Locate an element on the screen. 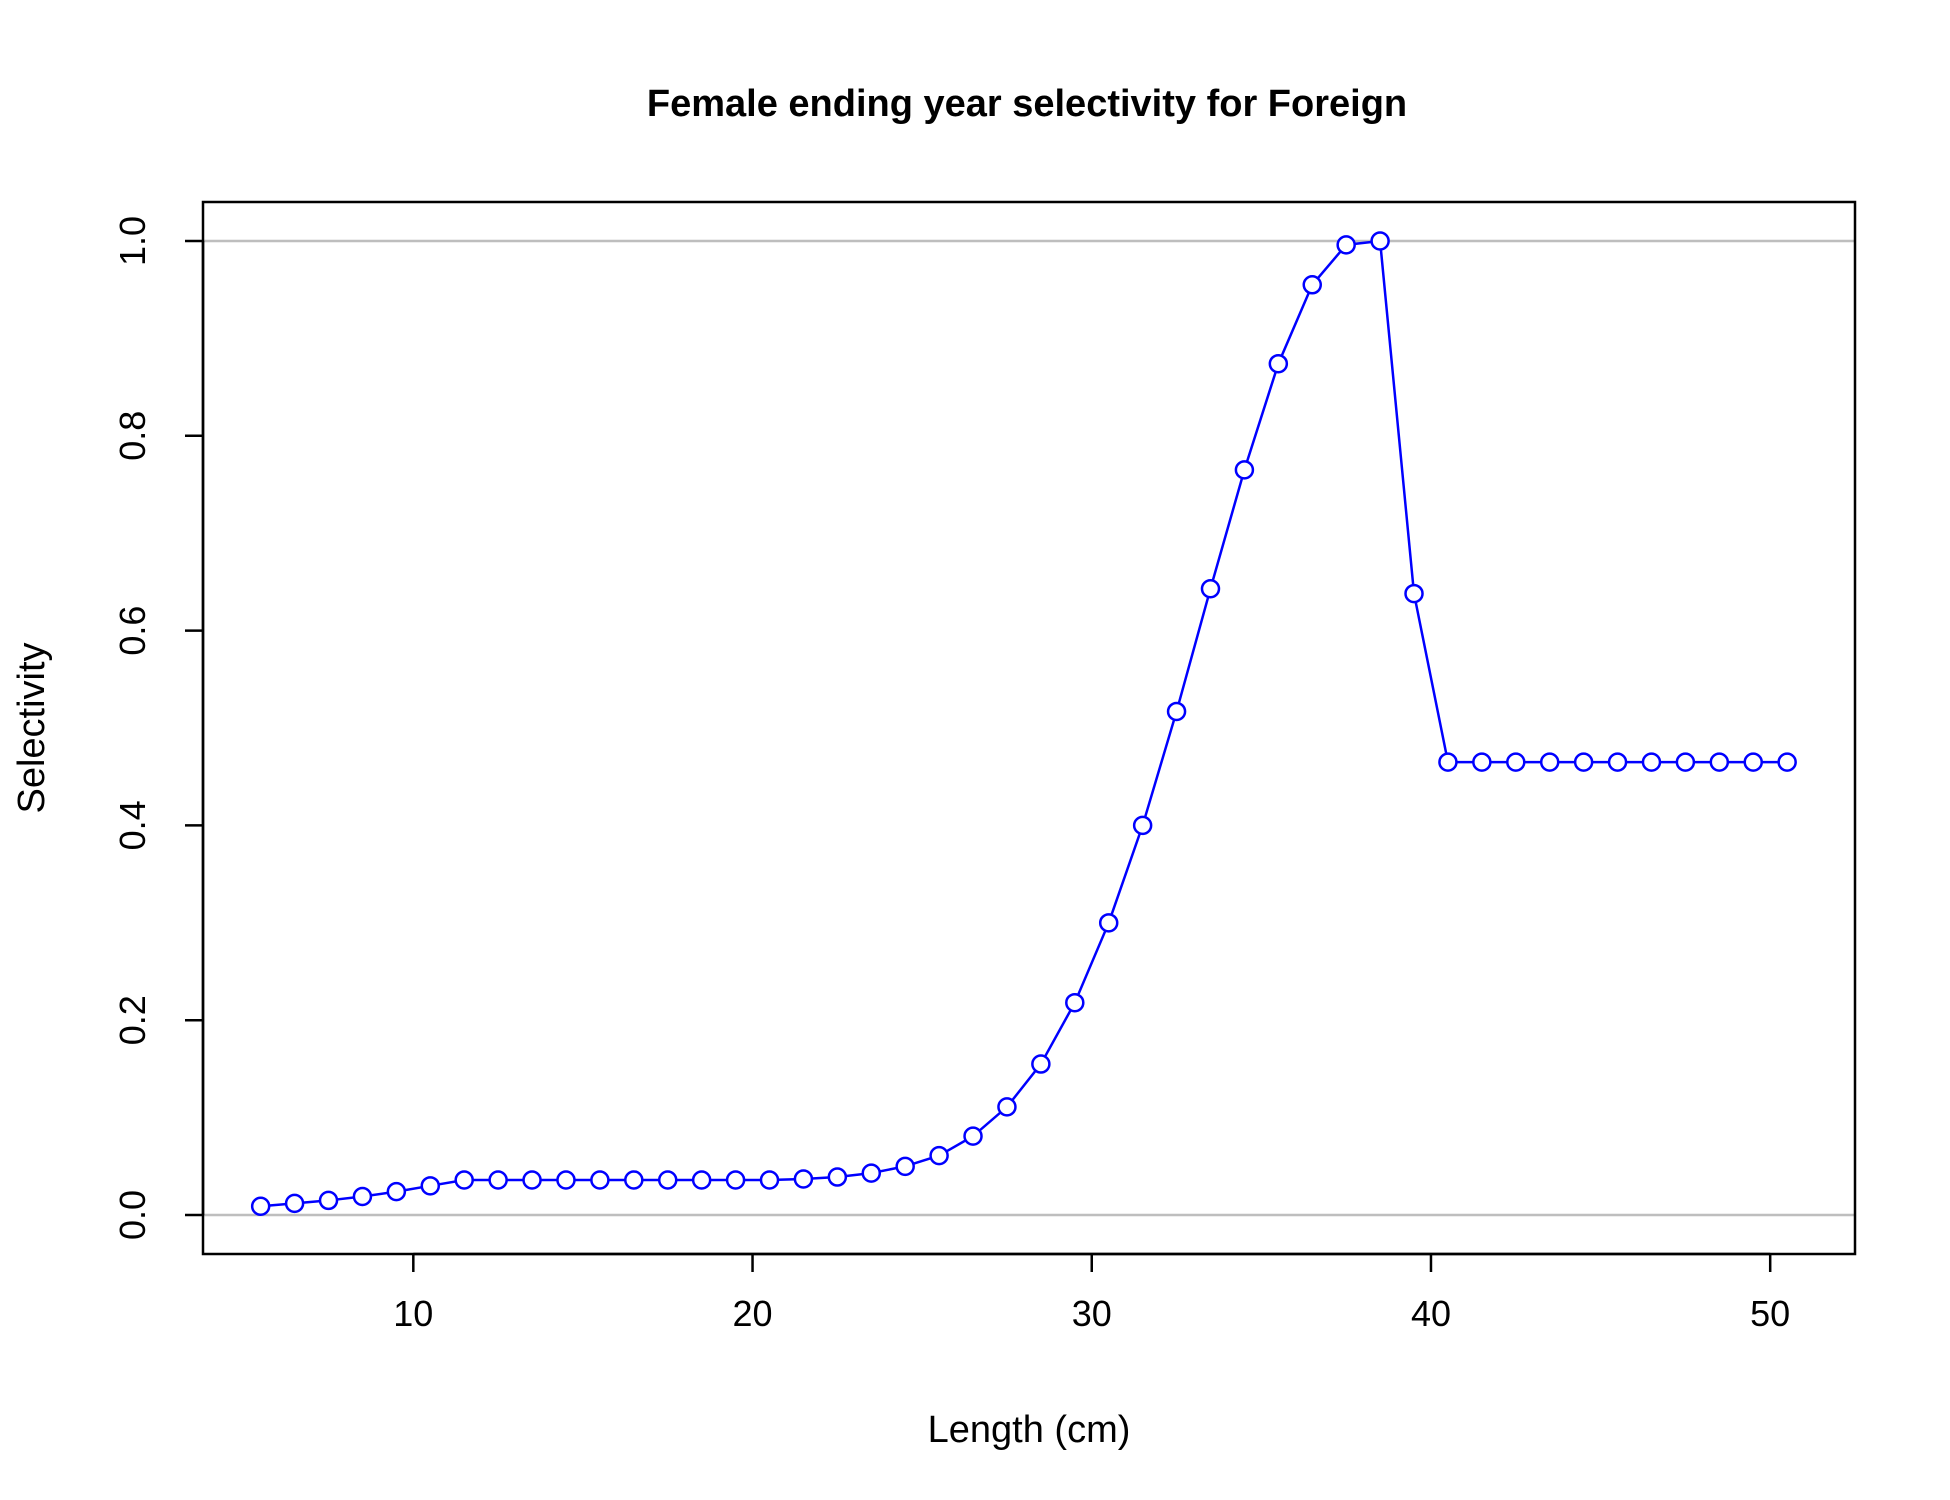  y-tick-label: 1.0 is located at coordinates (132, 241).